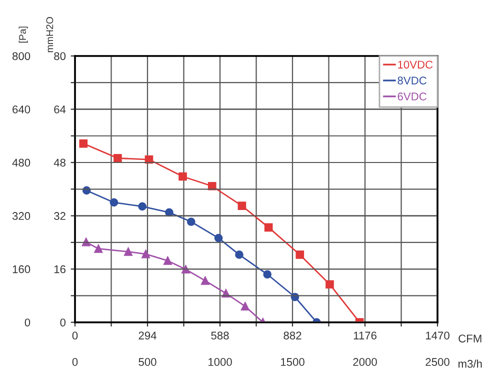 The width and height of the screenshot is (500, 386). Describe the element at coordinates (75, 362) in the screenshot. I see `x2-tick-label: 0` at that location.